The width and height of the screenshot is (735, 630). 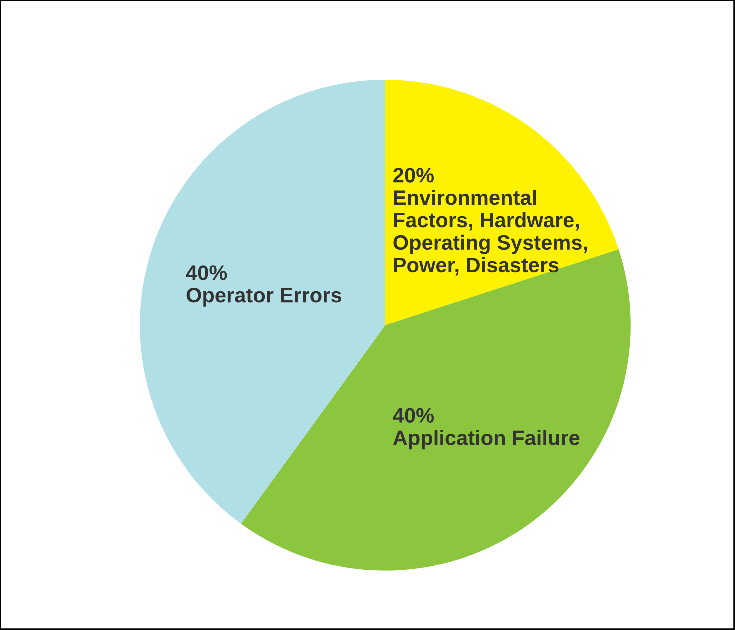 What do you see at coordinates (264, 297) in the screenshot?
I see `slice-label: Operator Errors` at bounding box center [264, 297].